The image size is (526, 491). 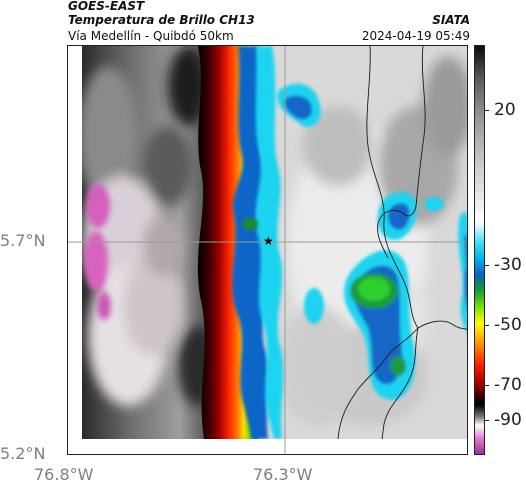 What do you see at coordinates (23, 453) in the screenshot?
I see `lat-label-5-2: 5.2°N` at bounding box center [23, 453].